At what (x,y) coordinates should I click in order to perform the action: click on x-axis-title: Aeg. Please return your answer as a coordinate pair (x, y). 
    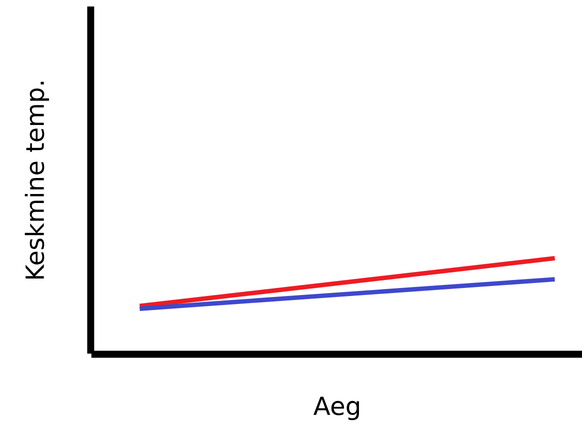
    Looking at the image, I should click on (336, 408).